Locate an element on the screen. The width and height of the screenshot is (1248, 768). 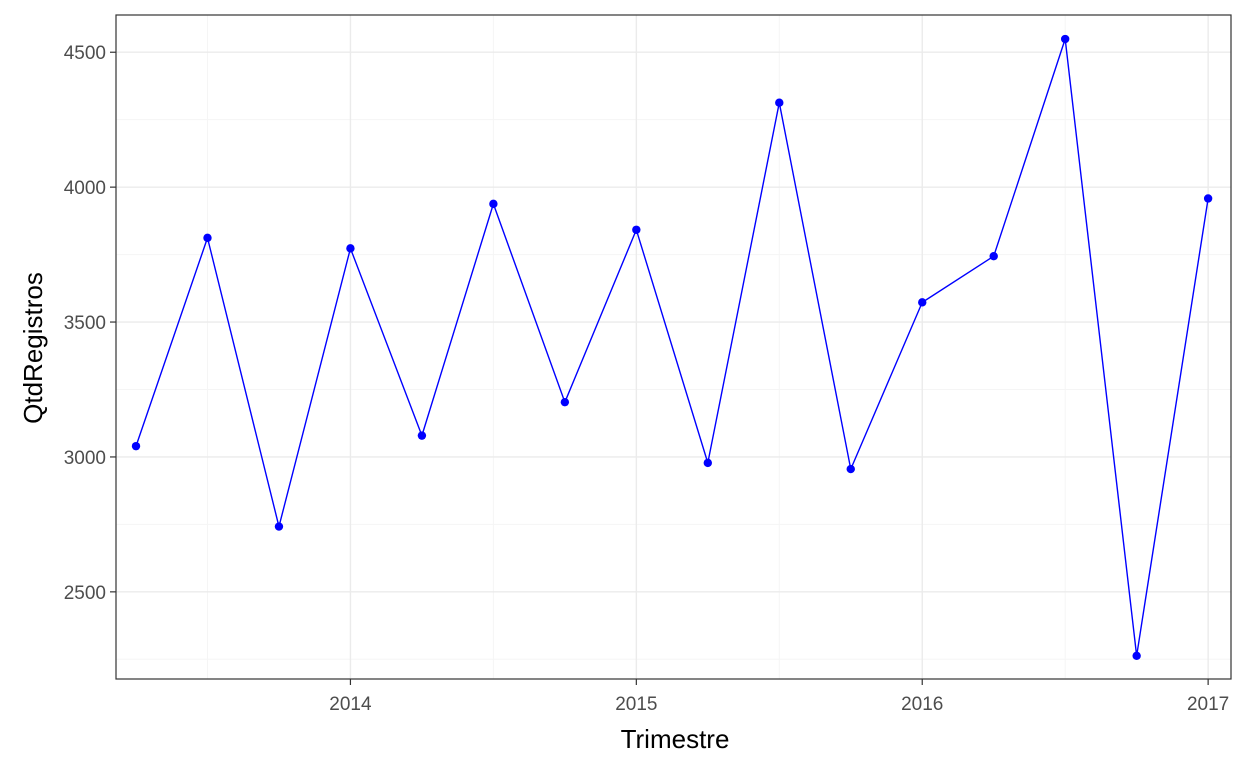
y-tick-label: 4000 is located at coordinates (85, 188).